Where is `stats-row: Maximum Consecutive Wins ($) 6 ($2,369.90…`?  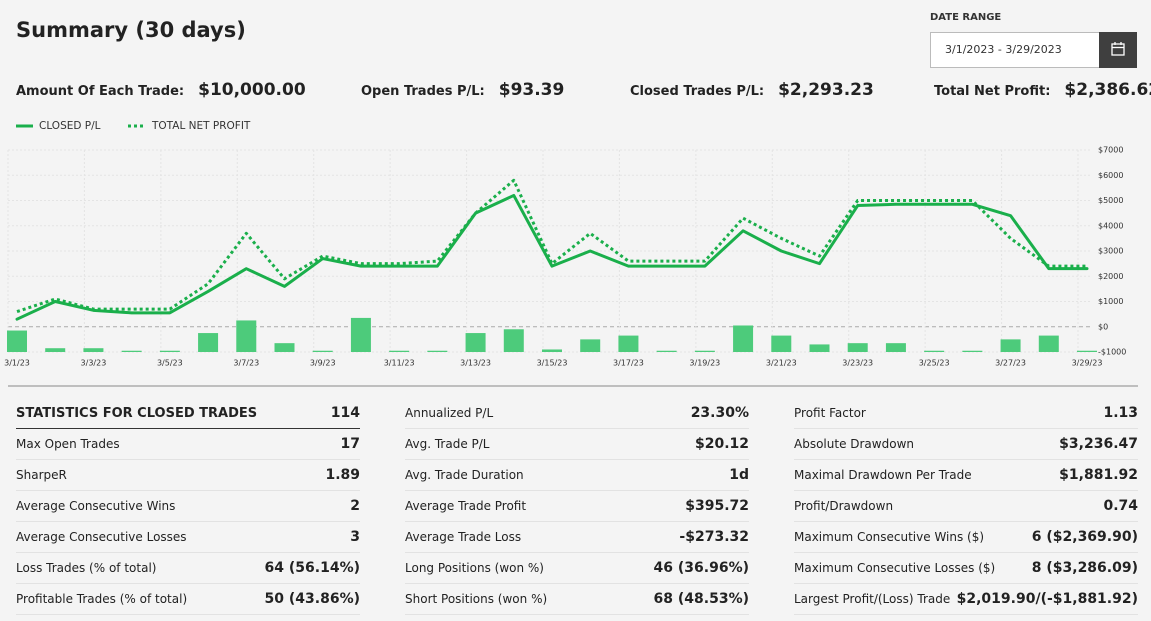
stats-row: Maximum Consecutive Wins ($) 6 ($2,369.90… is located at coordinates (966, 537).